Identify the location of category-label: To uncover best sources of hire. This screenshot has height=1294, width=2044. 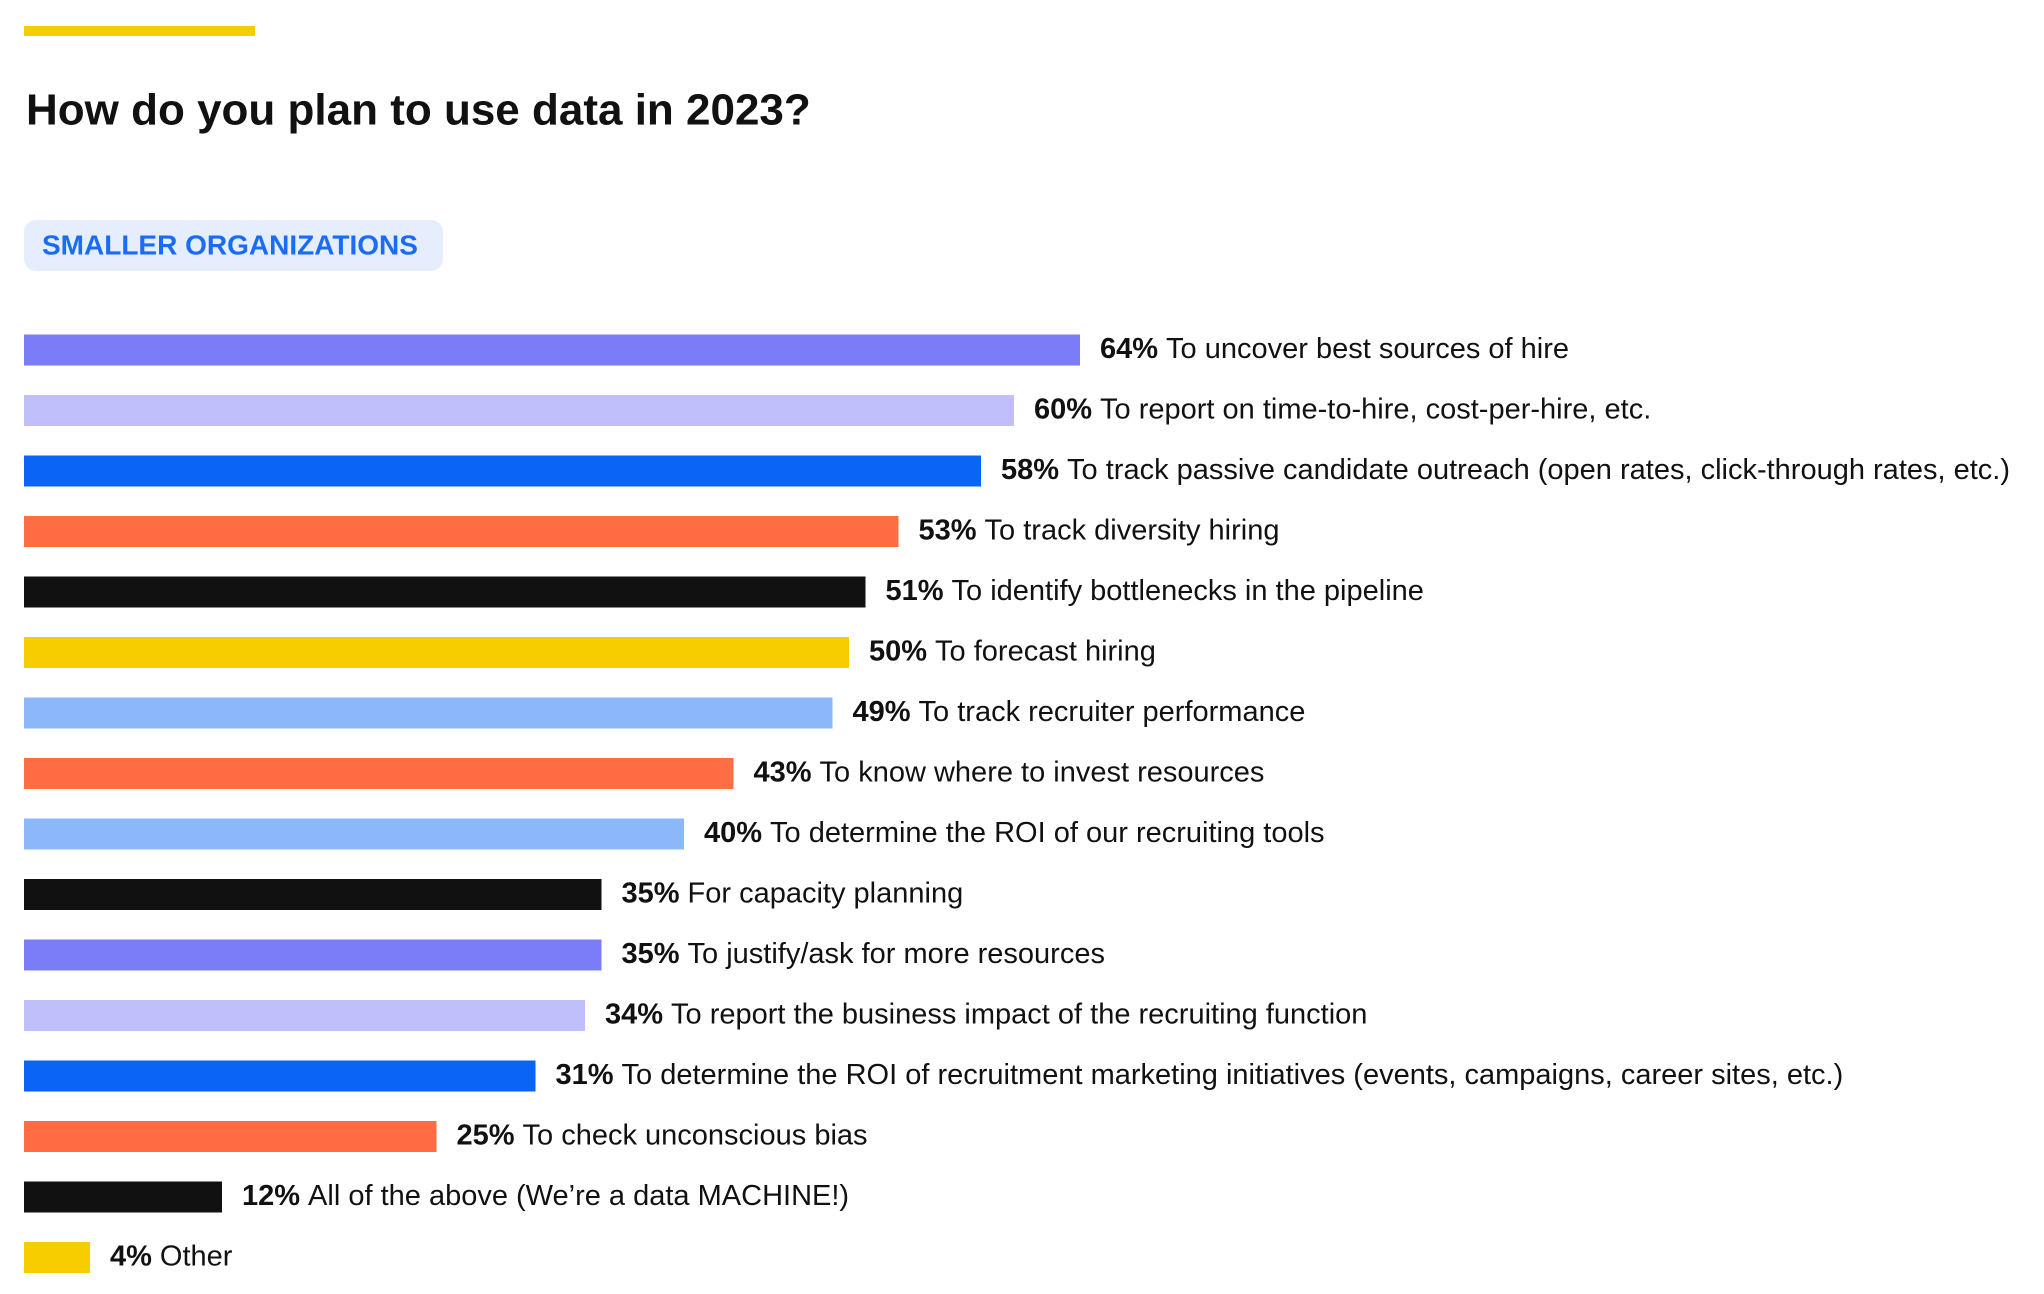
(1367, 349).